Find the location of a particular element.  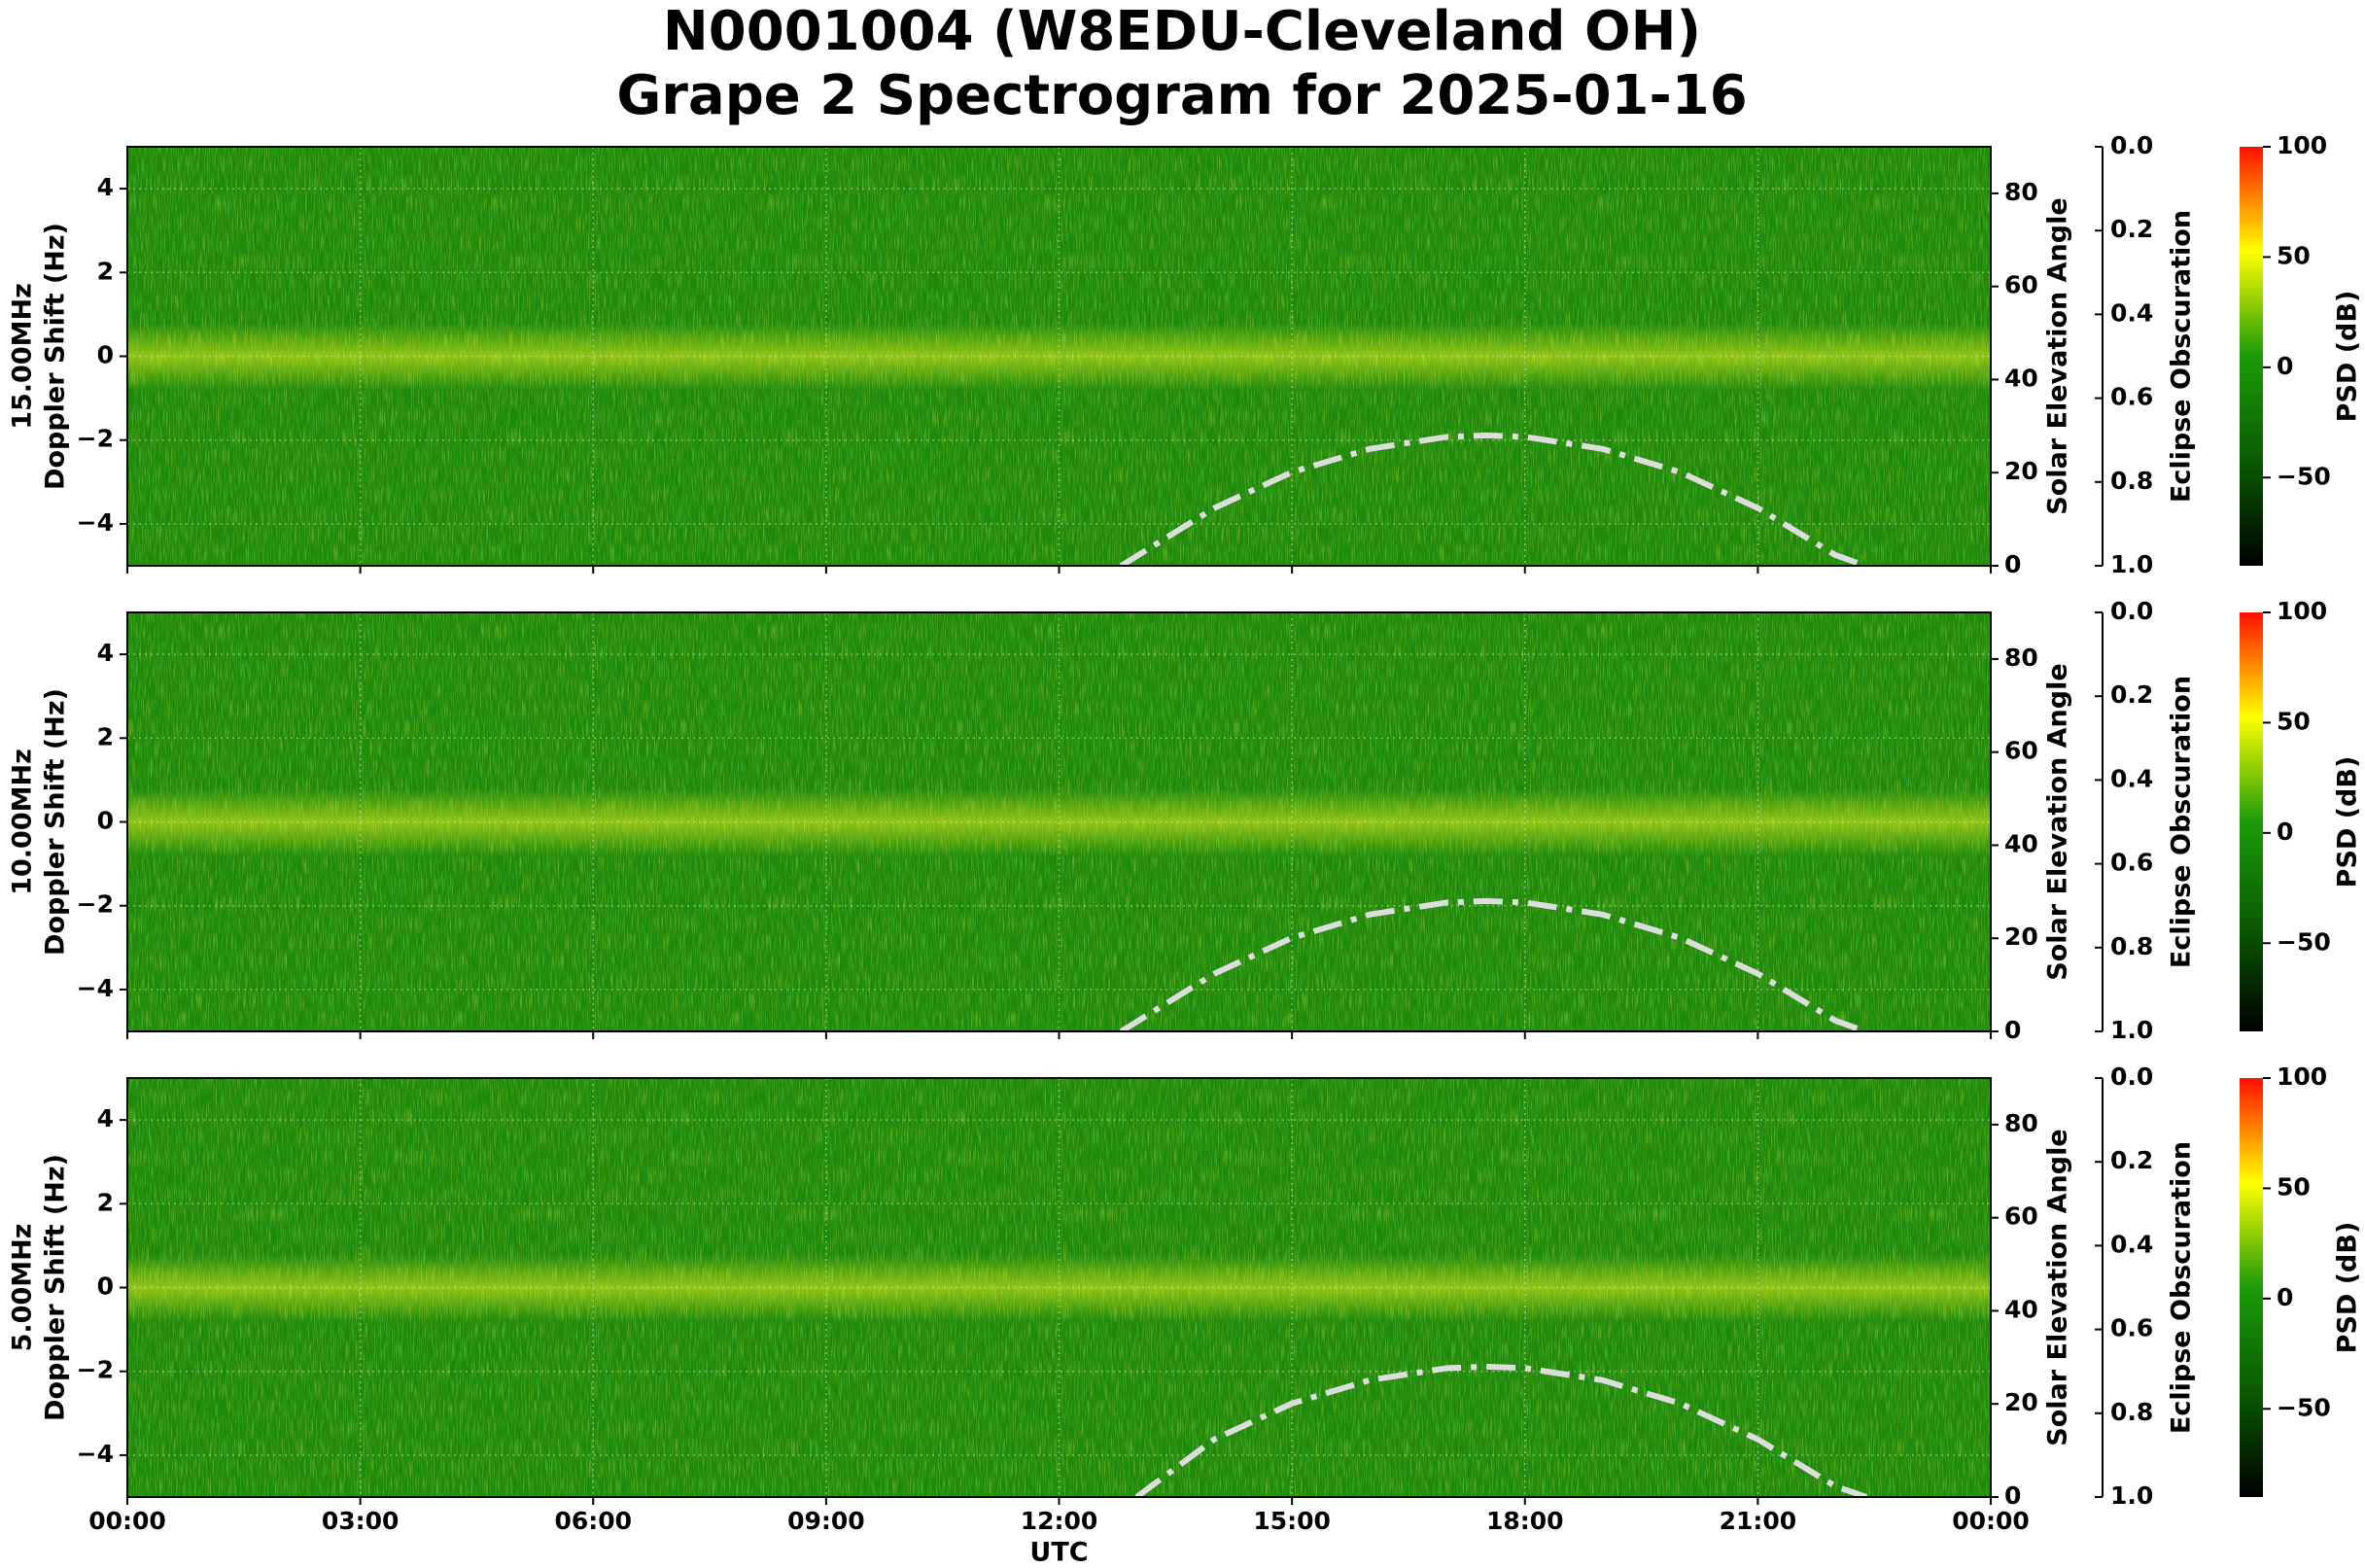

x-axis-label: UTC is located at coordinates (1058, 1553).